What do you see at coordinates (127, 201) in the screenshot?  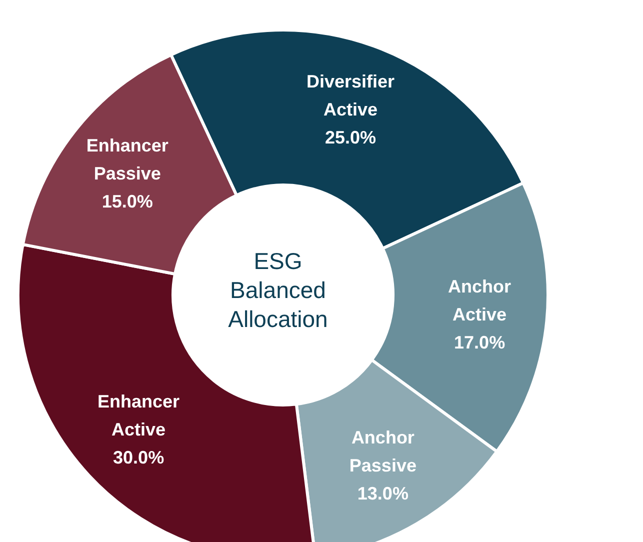 I see `data-label: 15.0%` at bounding box center [127, 201].